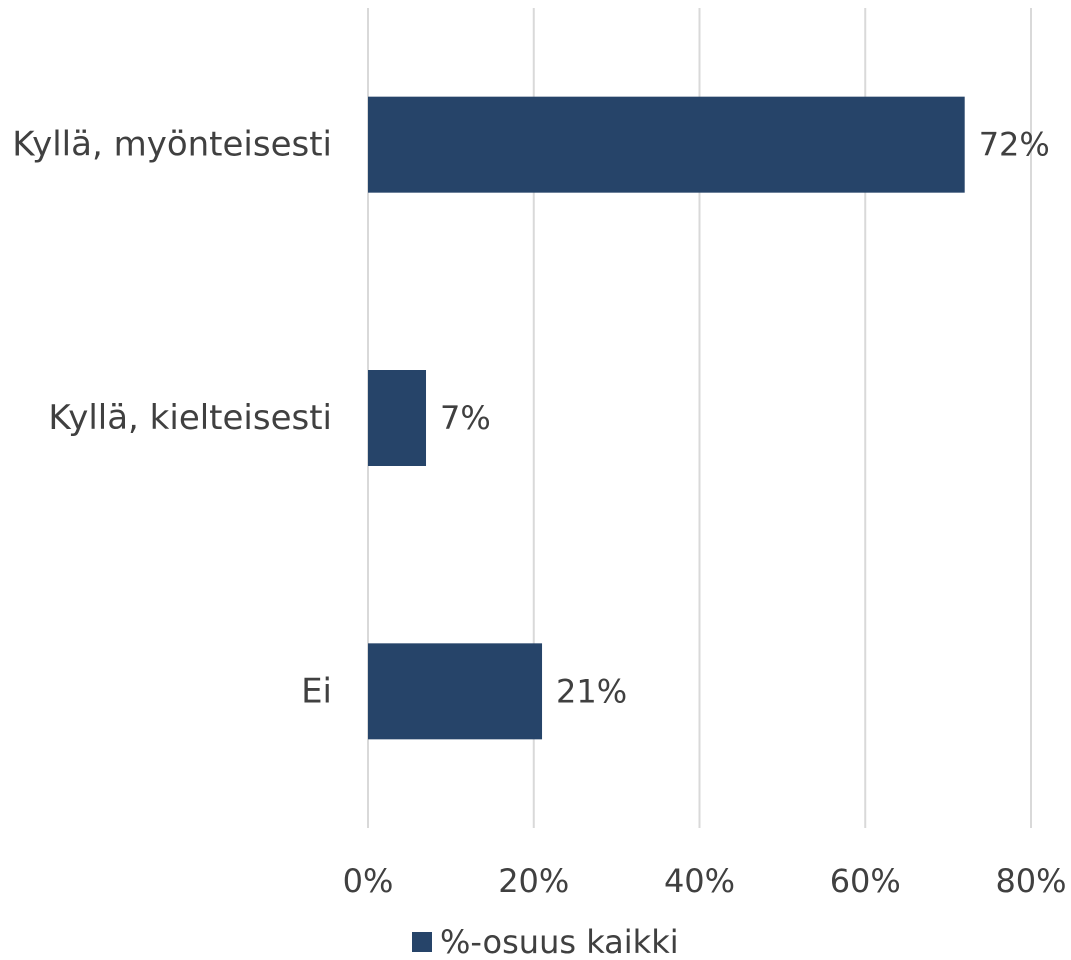  Describe the element at coordinates (172, 145) in the screenshot. I see `category-label-0: Kyllä, myönteisesti` at that location.